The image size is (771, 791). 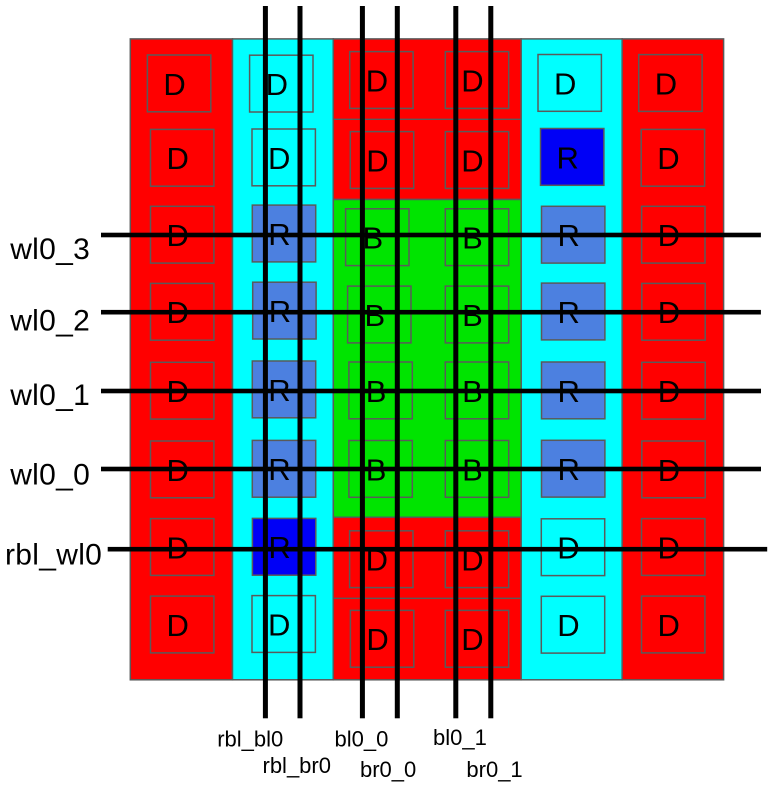 I want to click on svg-text: rbl_wl0, so click(x=53, y=554).